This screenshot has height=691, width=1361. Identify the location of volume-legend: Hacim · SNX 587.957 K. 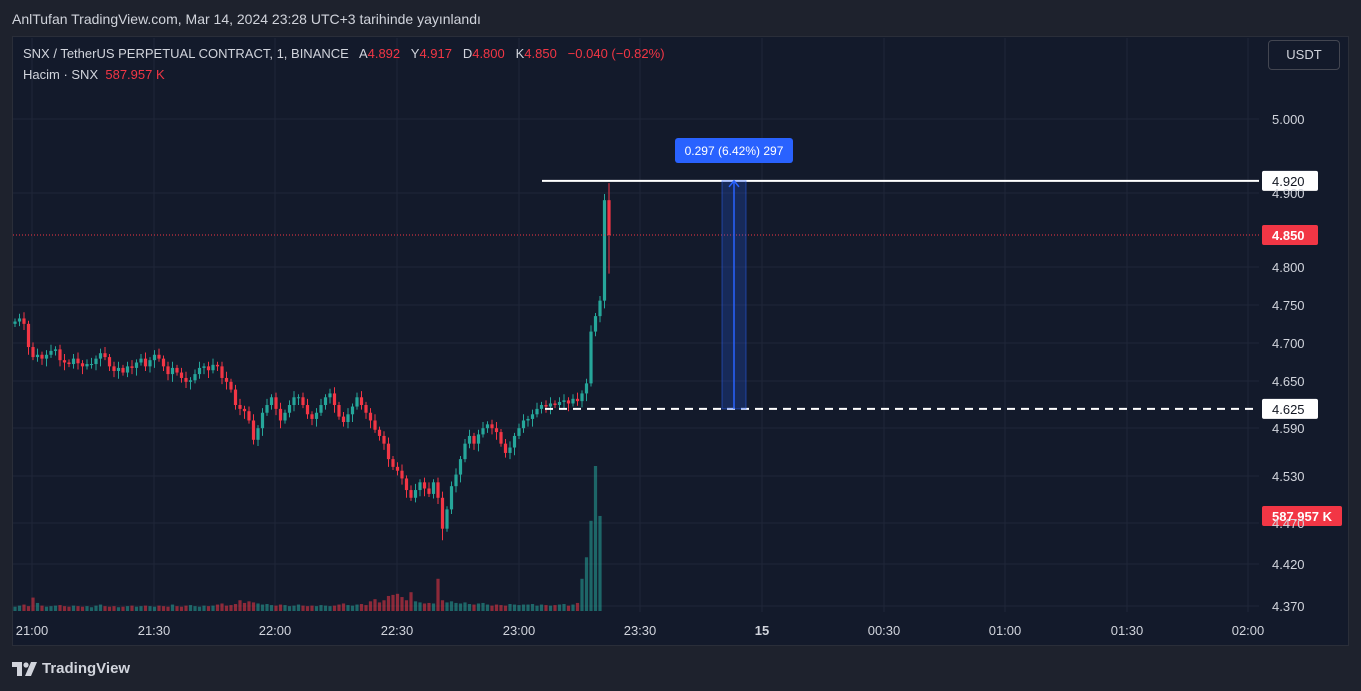
(94, 74).